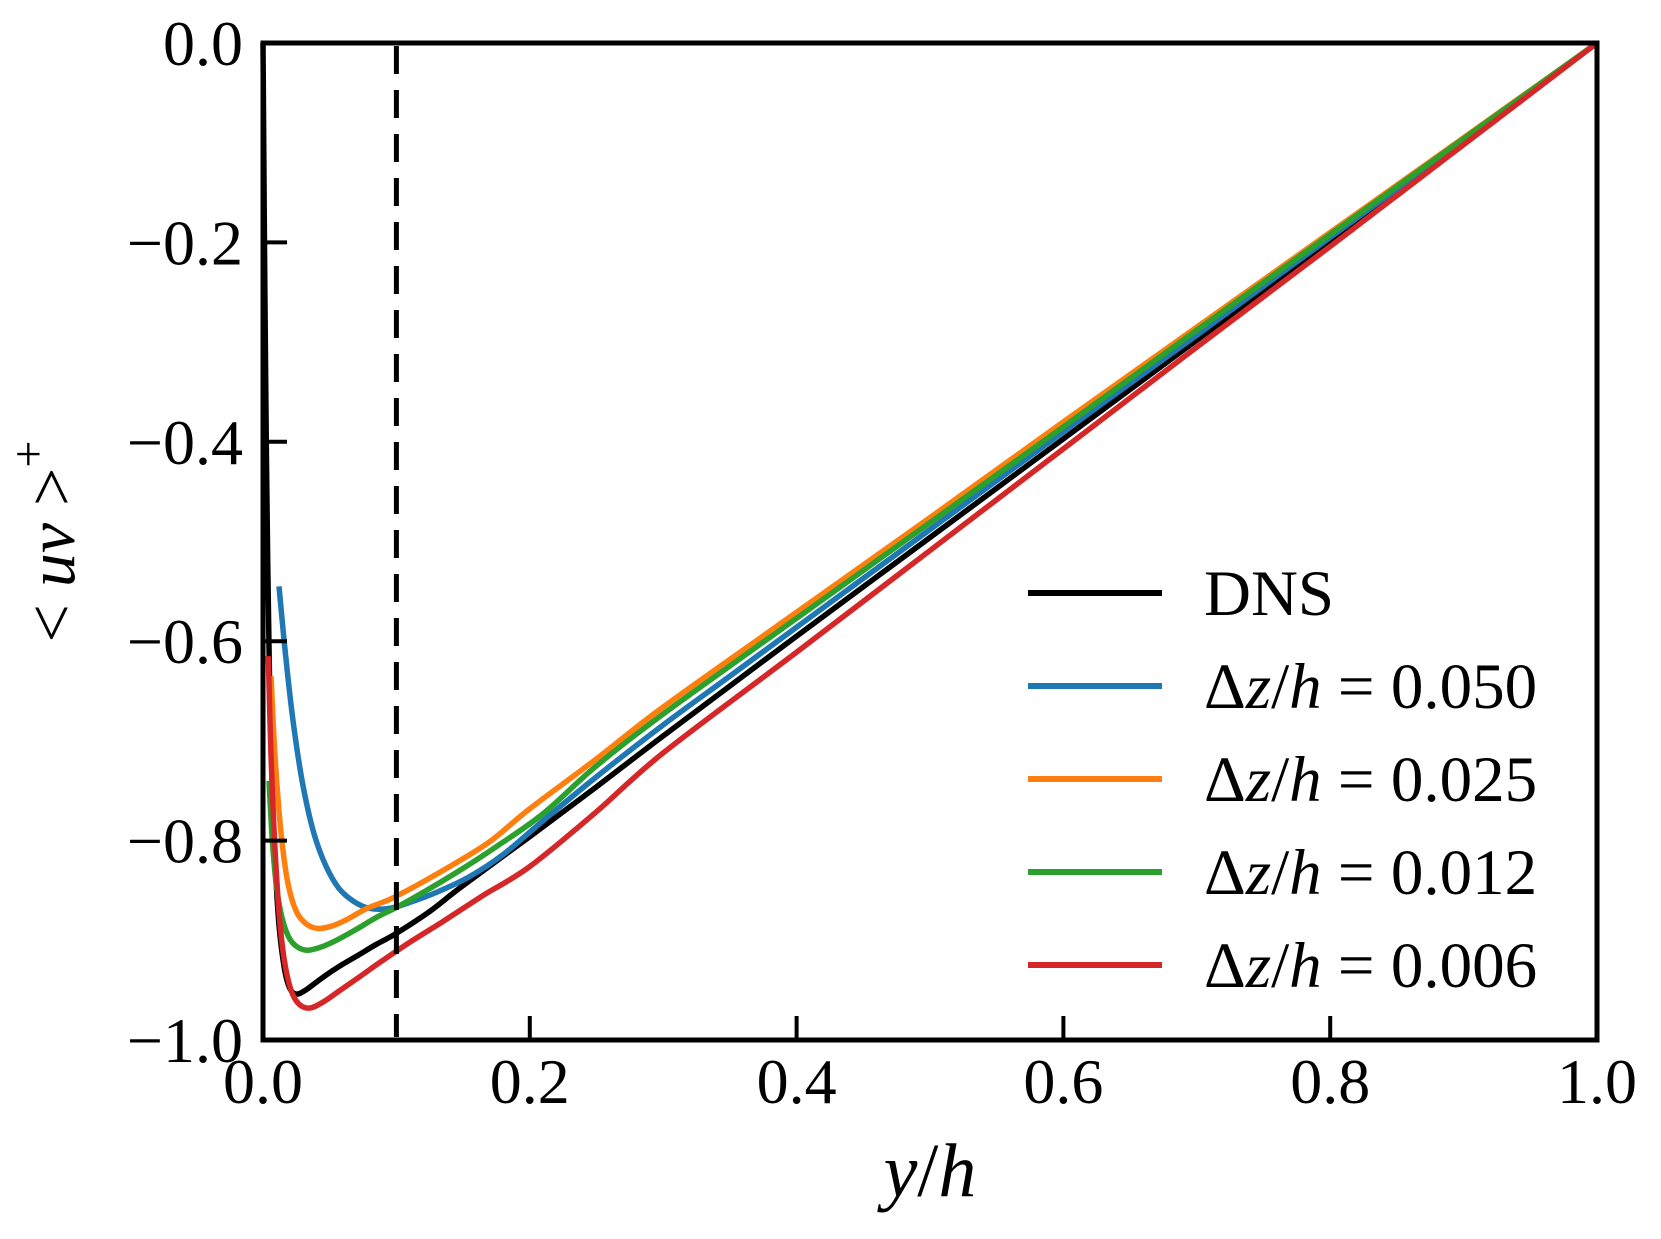 The width and height of the screenshot is (1661, 1239). Describe the element at coordinates (1063, 1081) in the screenshot. I see `x-tick-label: 0.6` at that location.